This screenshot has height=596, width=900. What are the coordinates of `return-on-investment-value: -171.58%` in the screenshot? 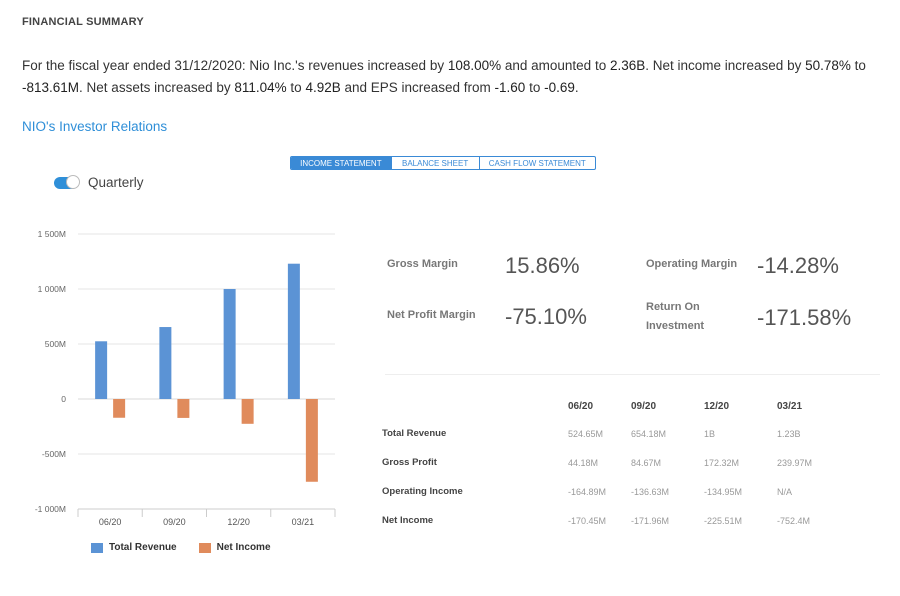 It's located at (804, 317).